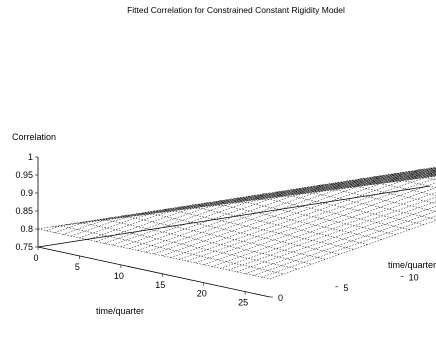  Describe the element at coordinates (26, 193) in the screenshot. I see `z-tick-label: 0.9` at that location.